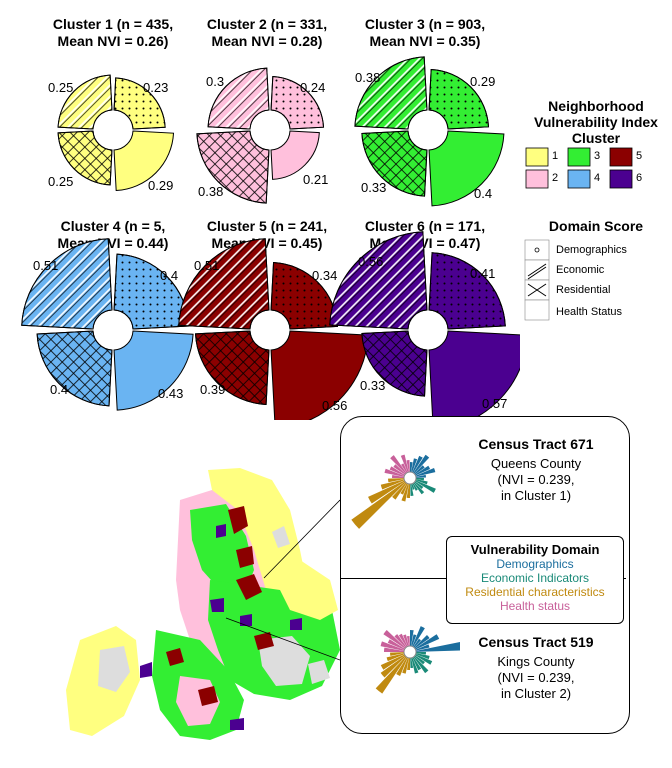 Image resolution: width=672 pixels, height=768 pixels. Describe the element at coordinates (139, 103) in the screenshot. I see `cluster-1-wedge-tr-pattern` at that location.